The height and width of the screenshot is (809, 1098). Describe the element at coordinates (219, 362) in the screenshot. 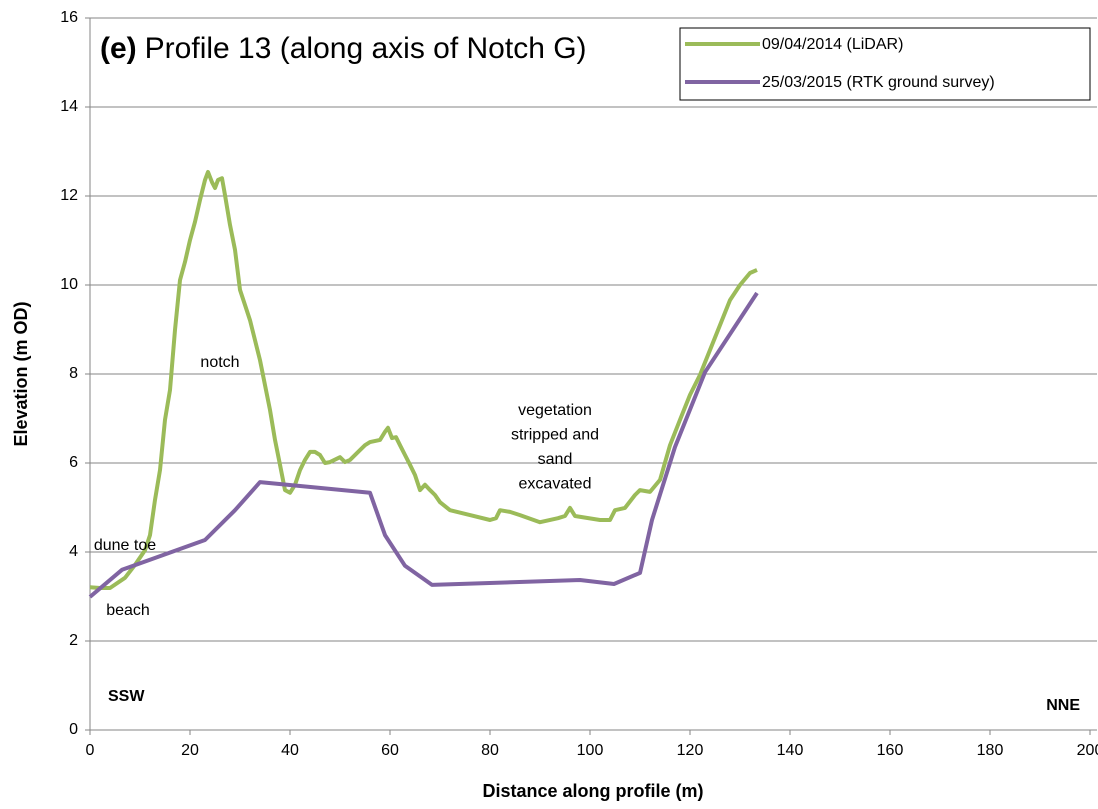

I see `annotation: notch` at that location.